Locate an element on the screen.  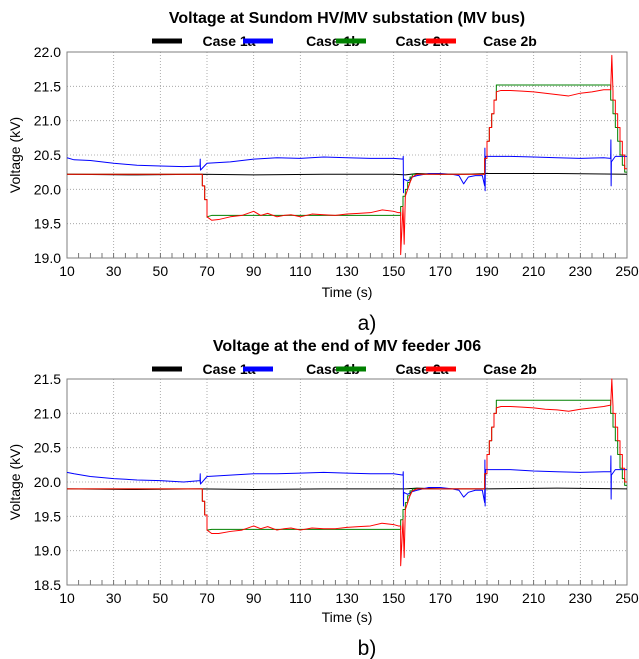
chart-title: Voltage at the end of MV feeder J06 is located at coordinates (347, 346).